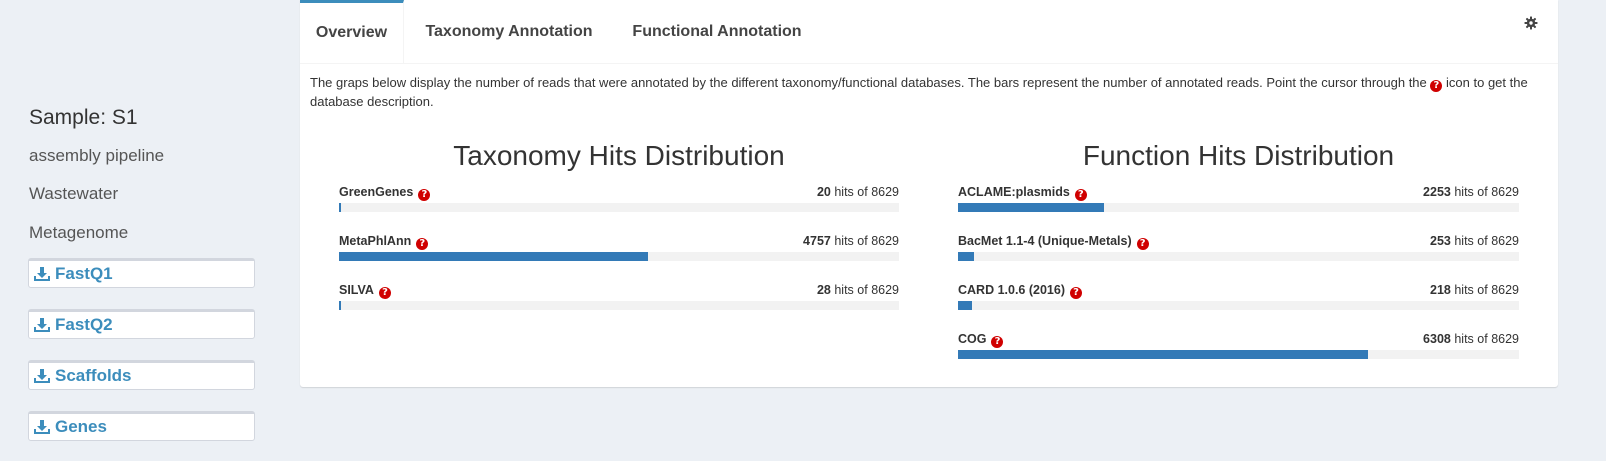 This screenshot has width=1606, height=461. I want to click on database-name: GreenGenes, so click(376, 192).